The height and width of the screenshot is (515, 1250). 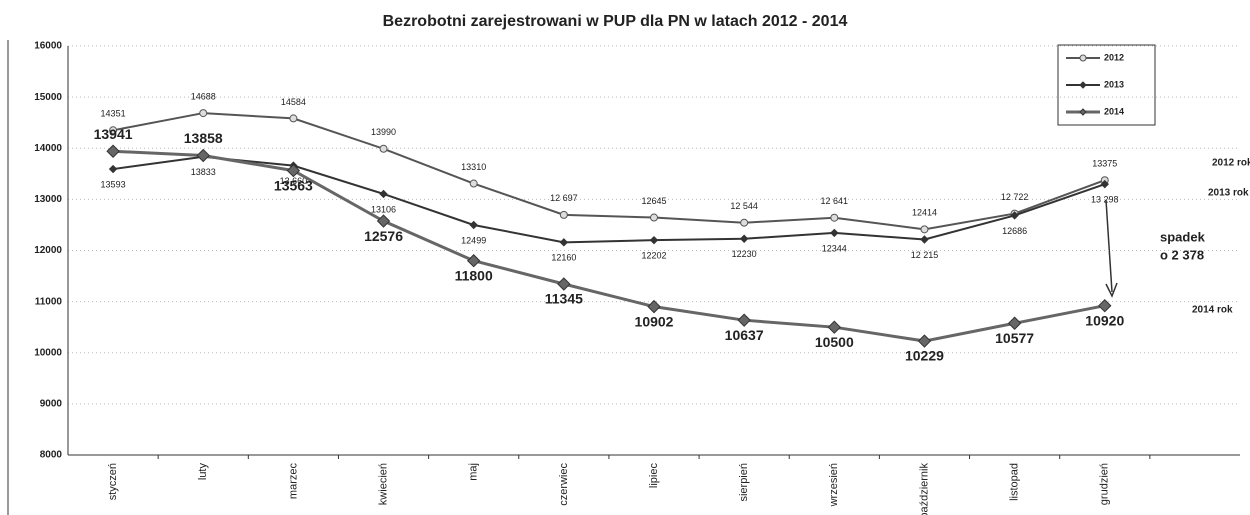 I want to click on value-label: 14584, so click(x=293, y=102).